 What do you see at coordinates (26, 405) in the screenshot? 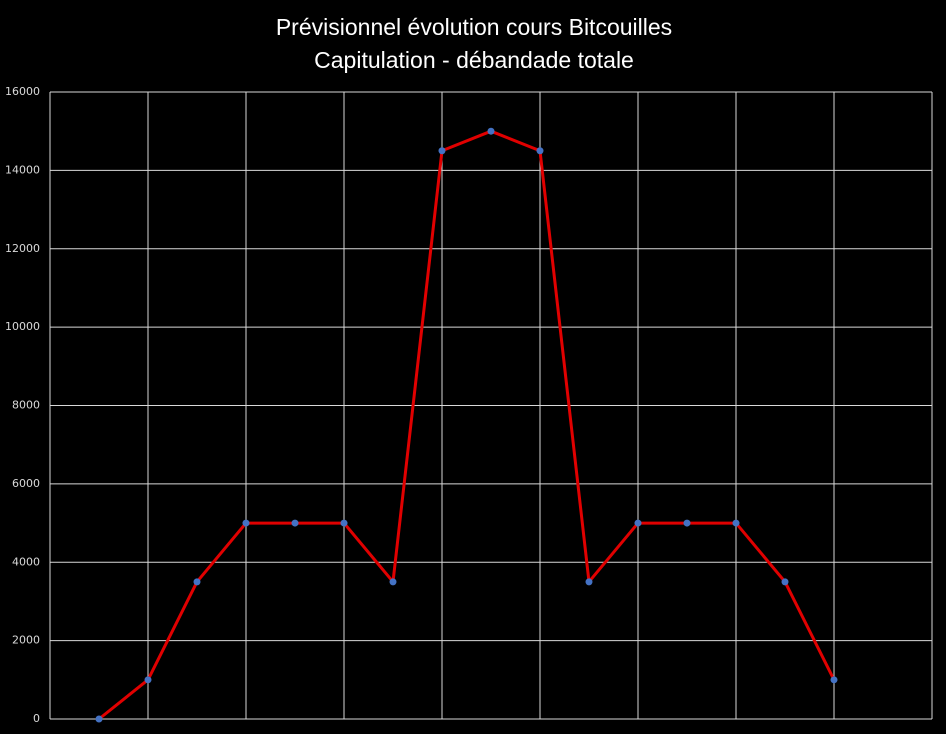
I see `y-tick-label: 8000` at bounding box center [26, 405].